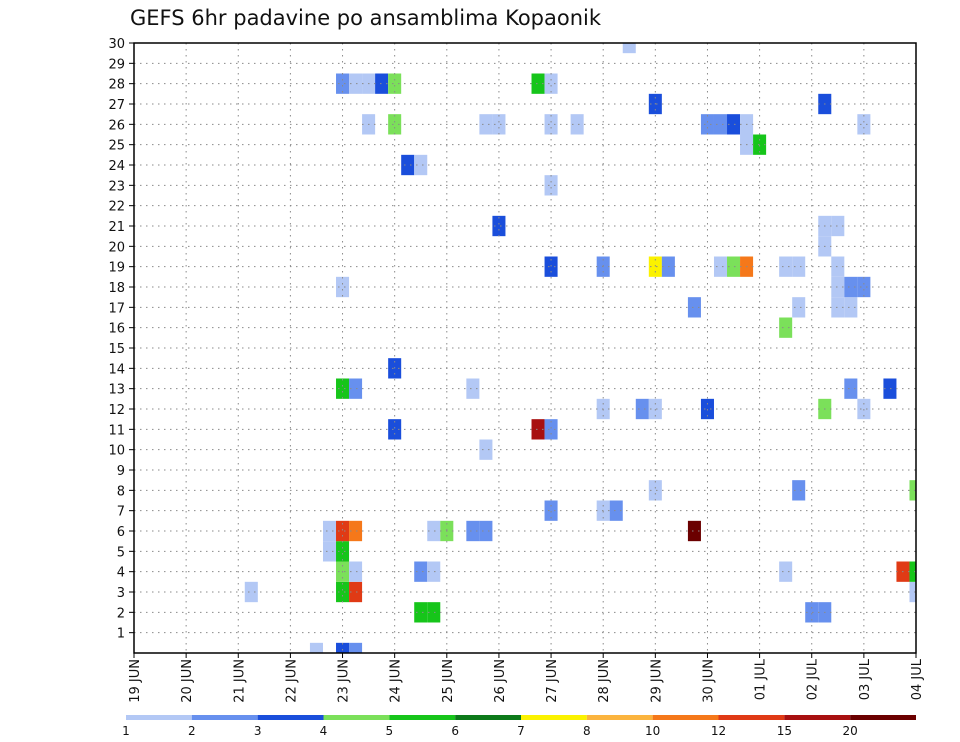  Describe the element at coordinates (121, 593) in the screenshot. I see `y-tick-label: 3` at that location.